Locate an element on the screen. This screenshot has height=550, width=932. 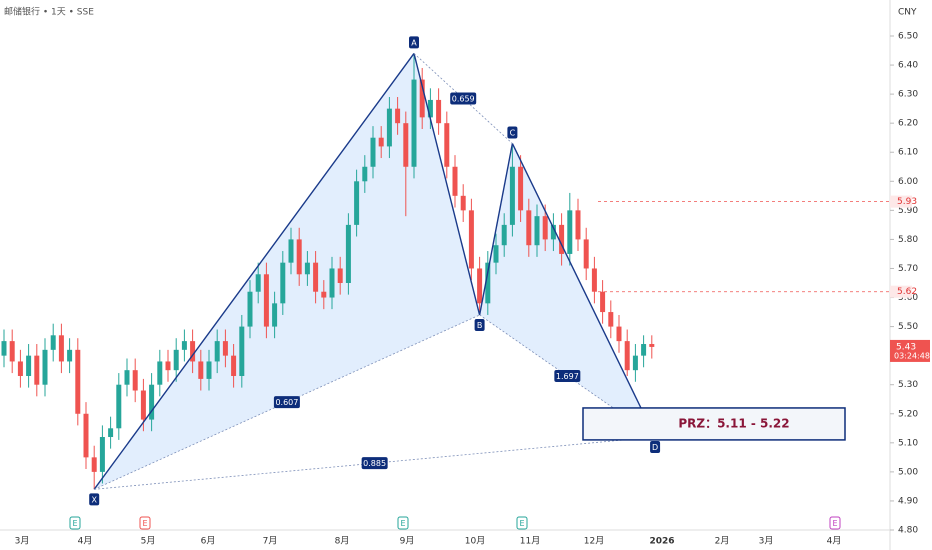
ratio-label: 0.659 is located at coordinates (463, 98).